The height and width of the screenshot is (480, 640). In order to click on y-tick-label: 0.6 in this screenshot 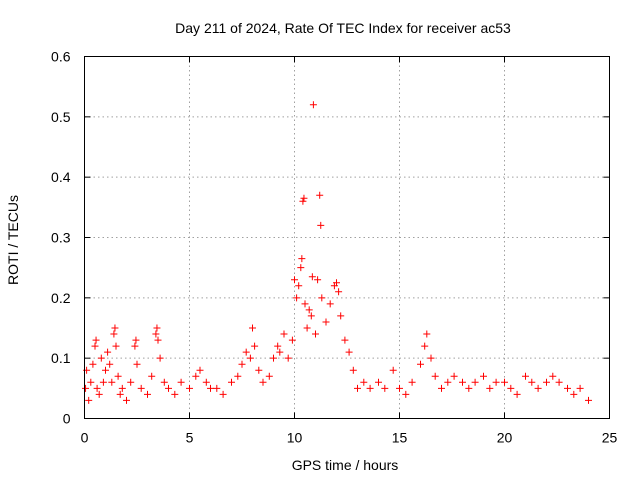, I will do `click(61, 57)`.